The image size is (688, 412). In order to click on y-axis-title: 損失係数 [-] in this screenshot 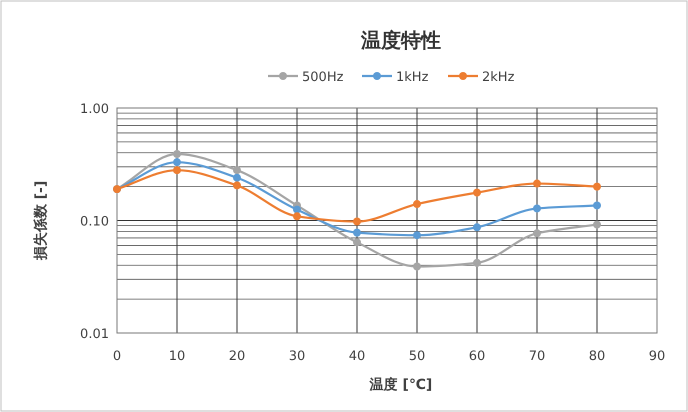, I will do `click(41, 221)`.